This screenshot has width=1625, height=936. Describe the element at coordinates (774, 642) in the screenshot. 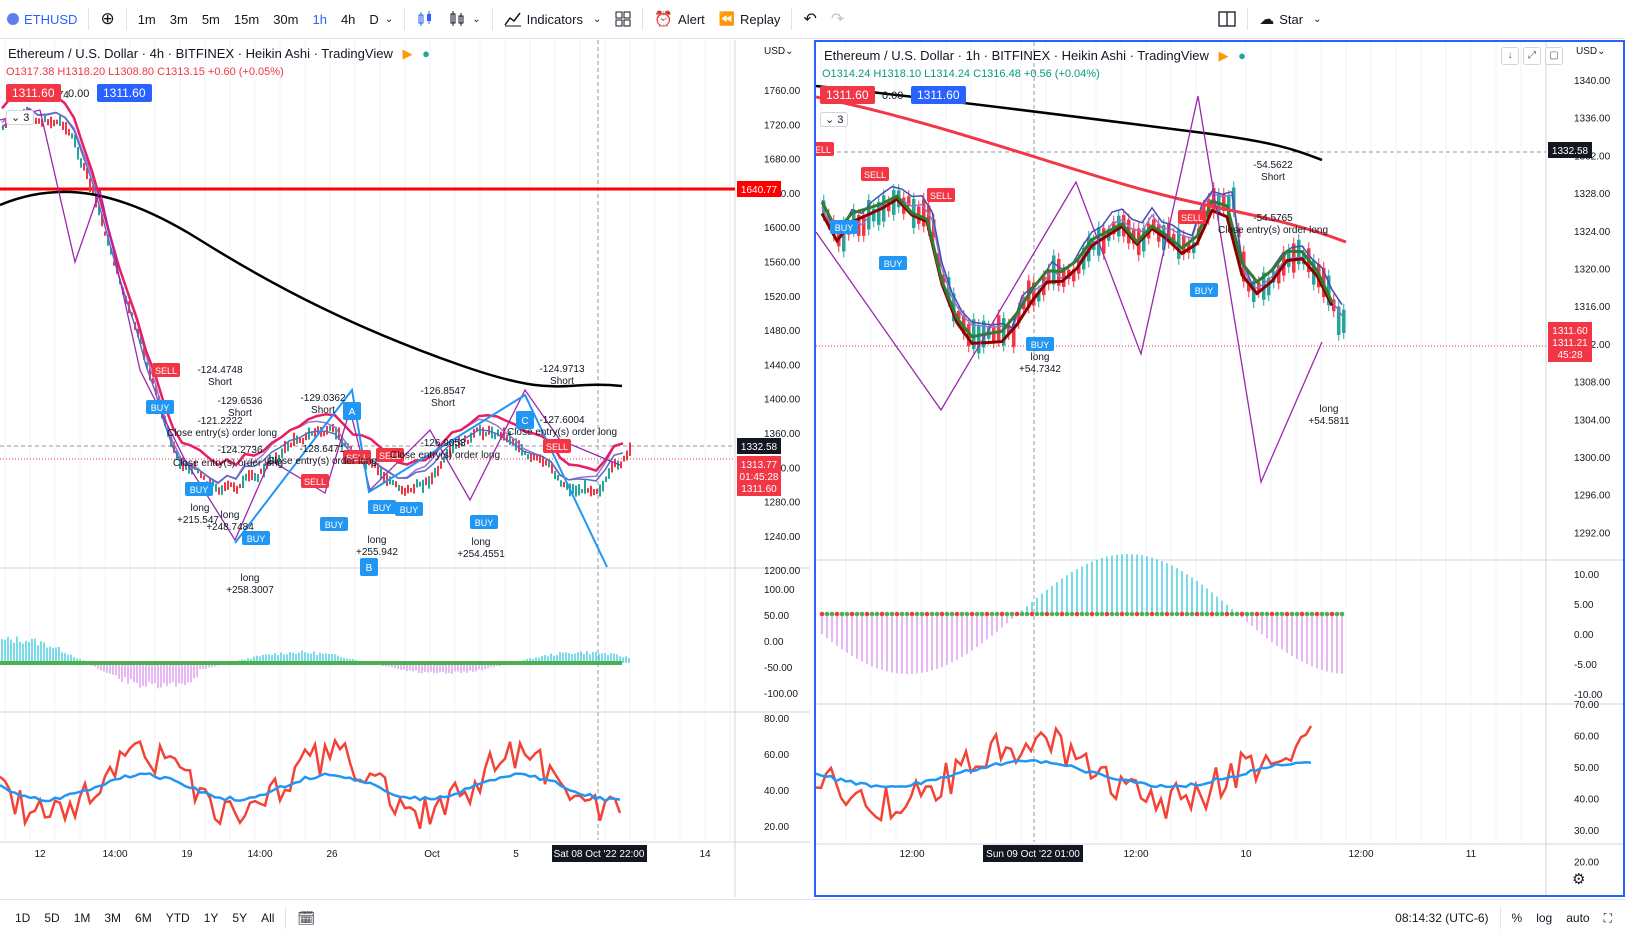

I see `osc-axis-label: 0.00` at that location.